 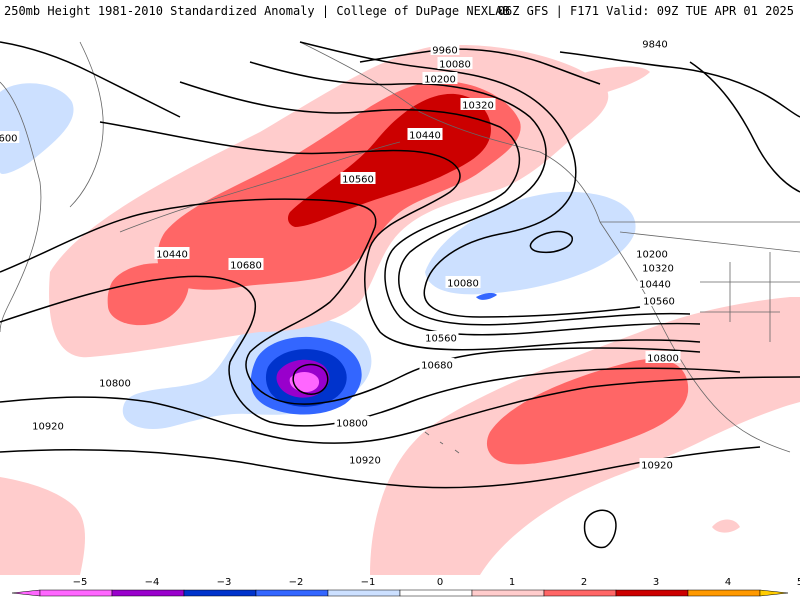 I want to click on contour-nw-arc, so click(x=90, y=79).